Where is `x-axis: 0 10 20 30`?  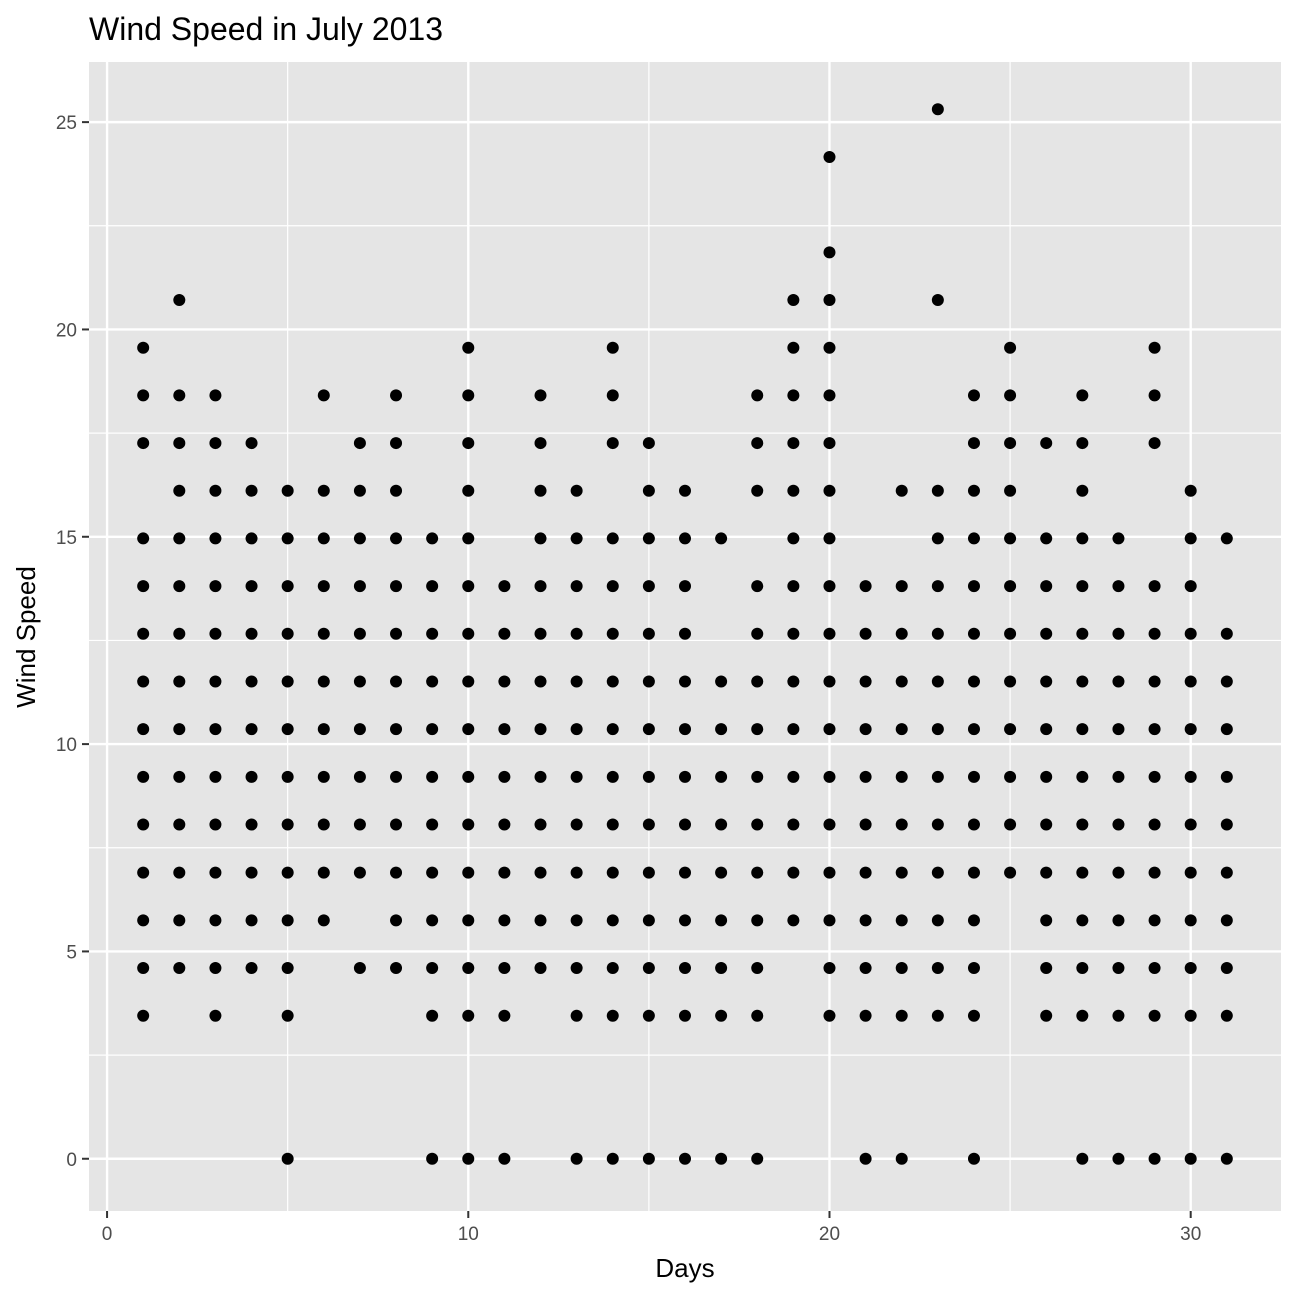
x-axis: 0 10 20 30 is located at coordinates (651, 1228).